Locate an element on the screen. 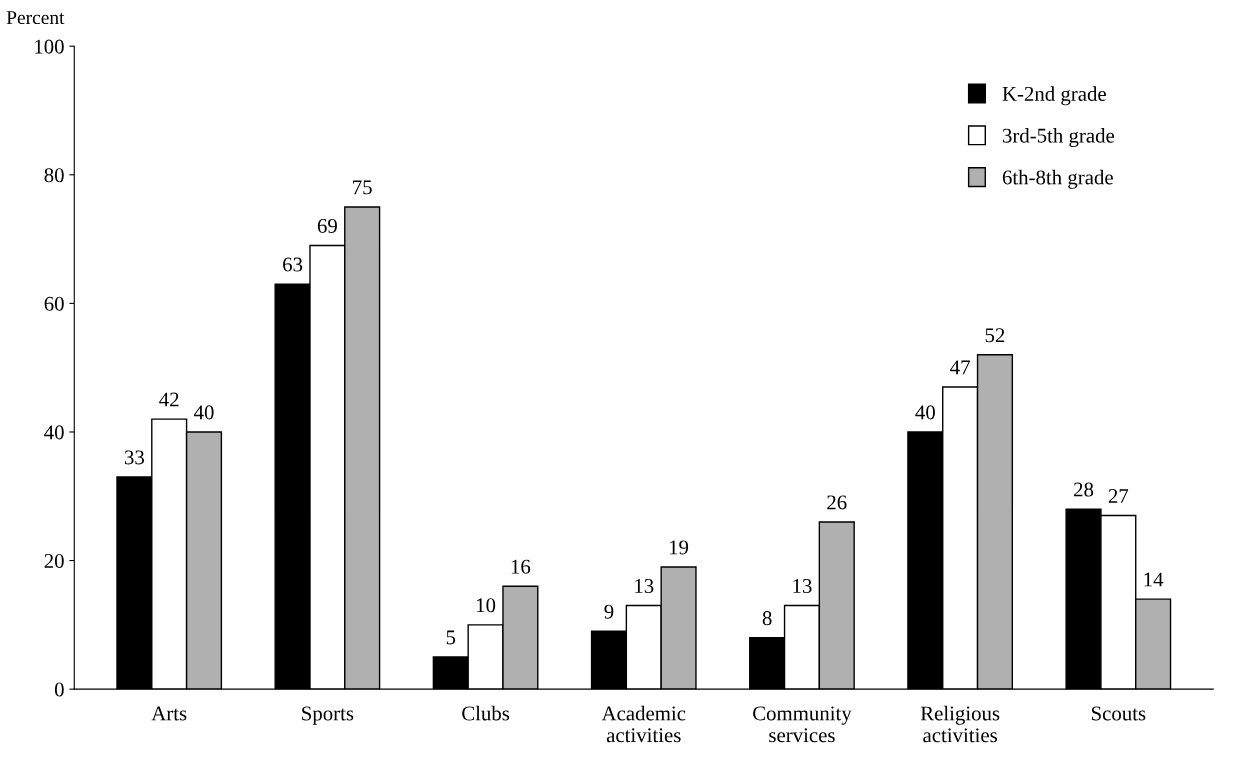 The width and height of the screenshot is (1238, 770). data-label: 5 is located at coordinates (451, 637).